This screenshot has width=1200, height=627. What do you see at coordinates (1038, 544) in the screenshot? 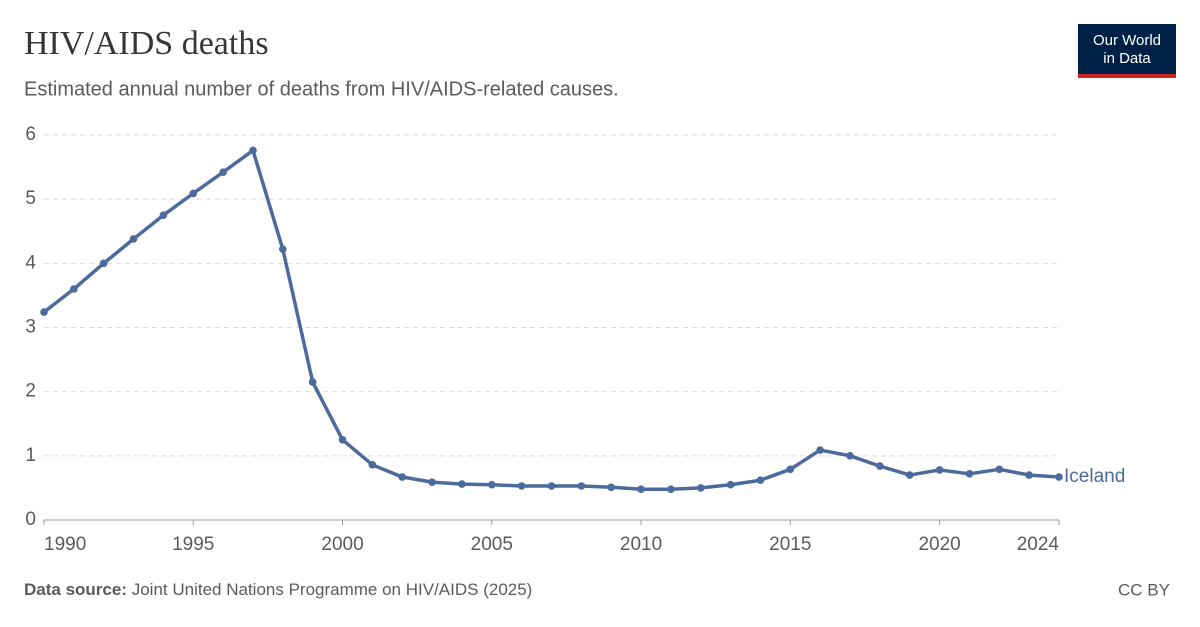
I see `x-tick-label: 2024` at bounding box center [1038, 544].